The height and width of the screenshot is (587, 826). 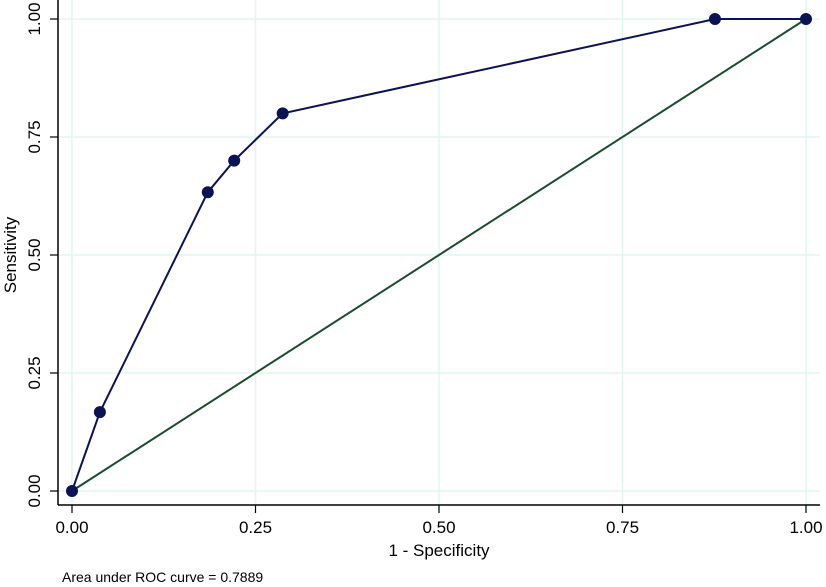 What do you see at coordinates (34, 490) in the screenshot?
I see `y-tick-label: 0.00` at bounding box center [34, 490].